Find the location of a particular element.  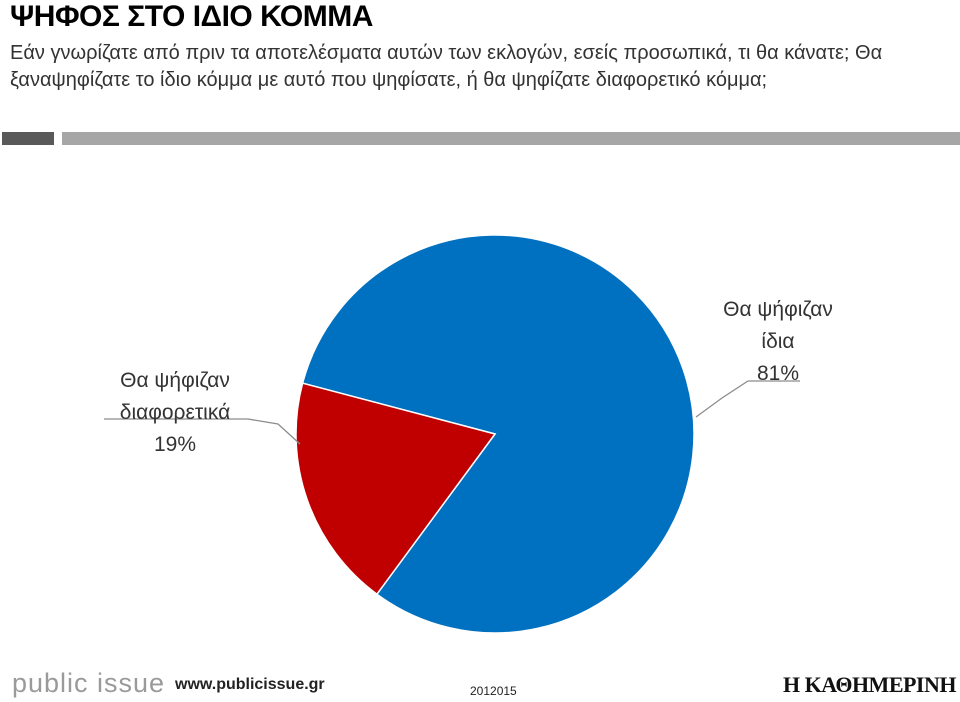

kathimerini-logo: Η ΚΑΘΗΜΕΡΙΝΗ is located at coordinates (870, 684).